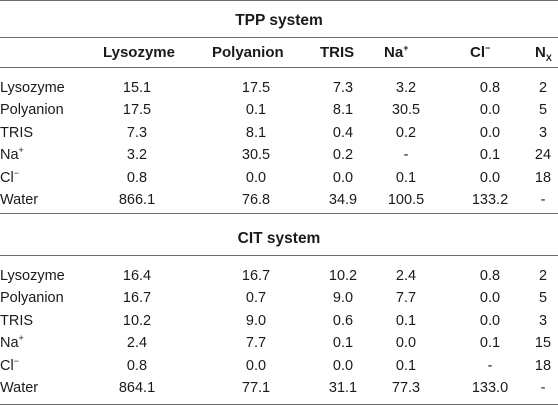  I want to click on table-cell: 31.1, so click(343, 388).